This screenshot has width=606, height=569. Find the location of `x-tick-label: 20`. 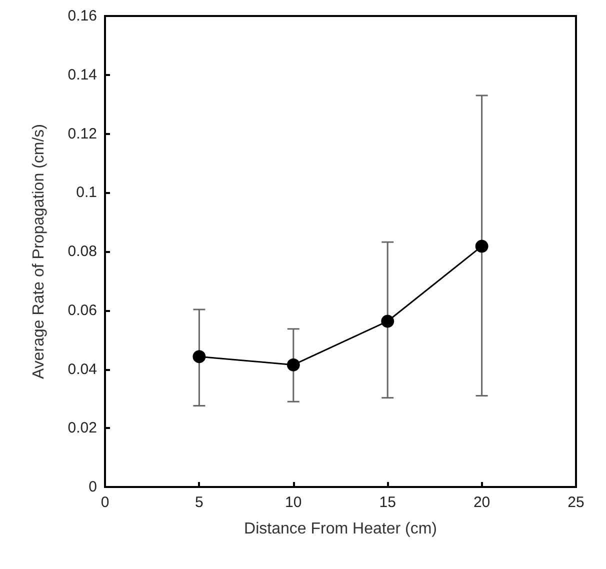

x-tick-label: 20 is located at coordinates (481, 502).